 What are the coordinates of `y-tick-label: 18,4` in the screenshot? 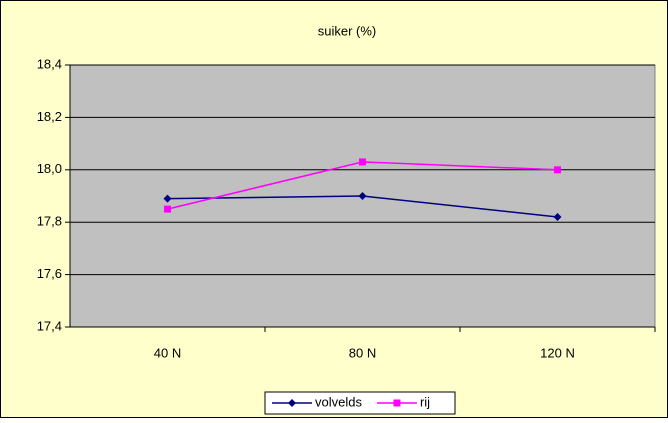 It's located at (49, 63).